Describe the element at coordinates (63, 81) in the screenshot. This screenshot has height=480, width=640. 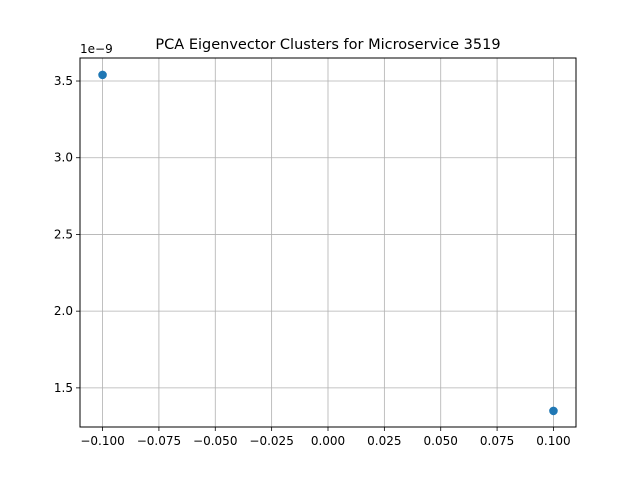
I see `y-tick-label: 3.5` at that location.